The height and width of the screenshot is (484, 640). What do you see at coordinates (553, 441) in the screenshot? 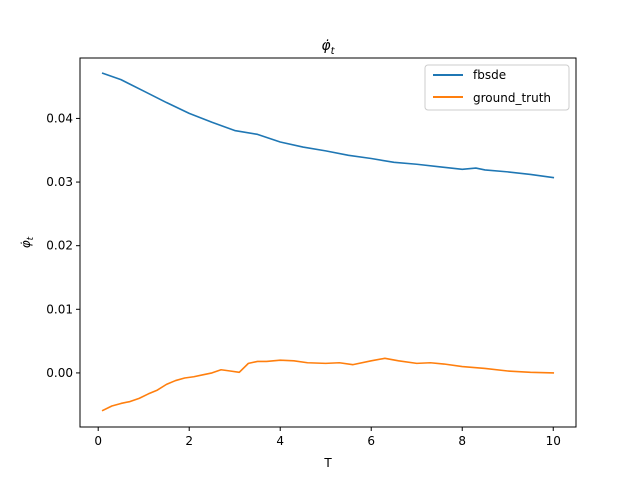
I see `x-tick-label: 10` at bounding box center [553, 441].